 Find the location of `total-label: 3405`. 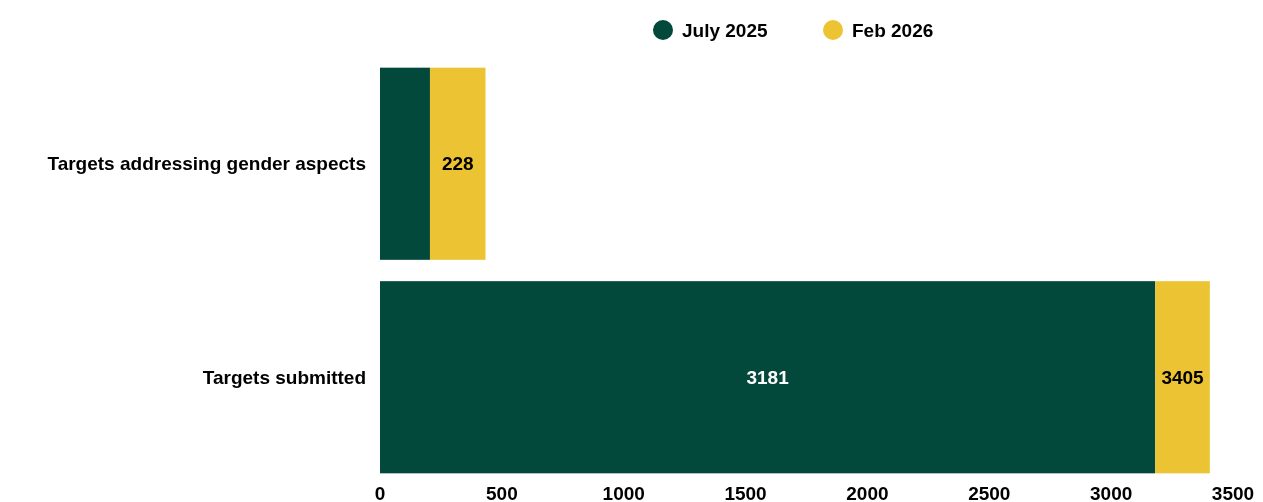

total-label: 3405 is located at coordinates (1183, 377).